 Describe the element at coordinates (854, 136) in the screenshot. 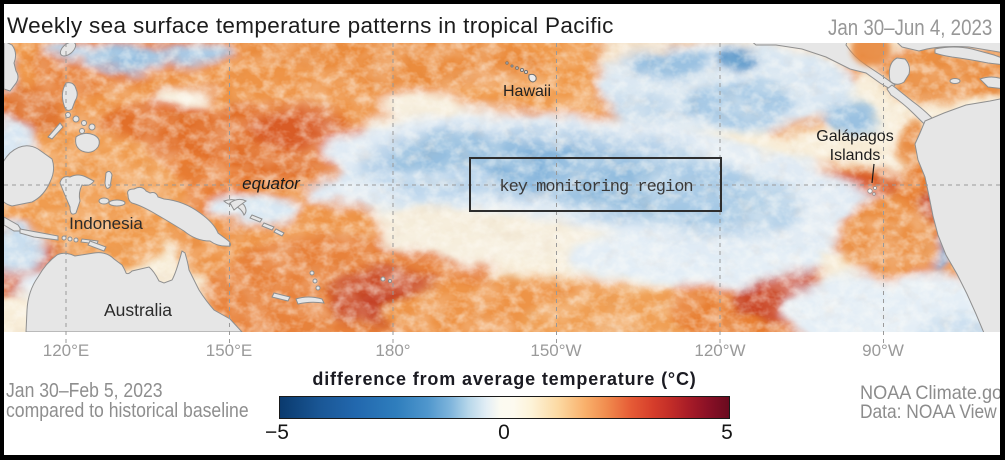

I see `svg-text: Galápagos` at that location.